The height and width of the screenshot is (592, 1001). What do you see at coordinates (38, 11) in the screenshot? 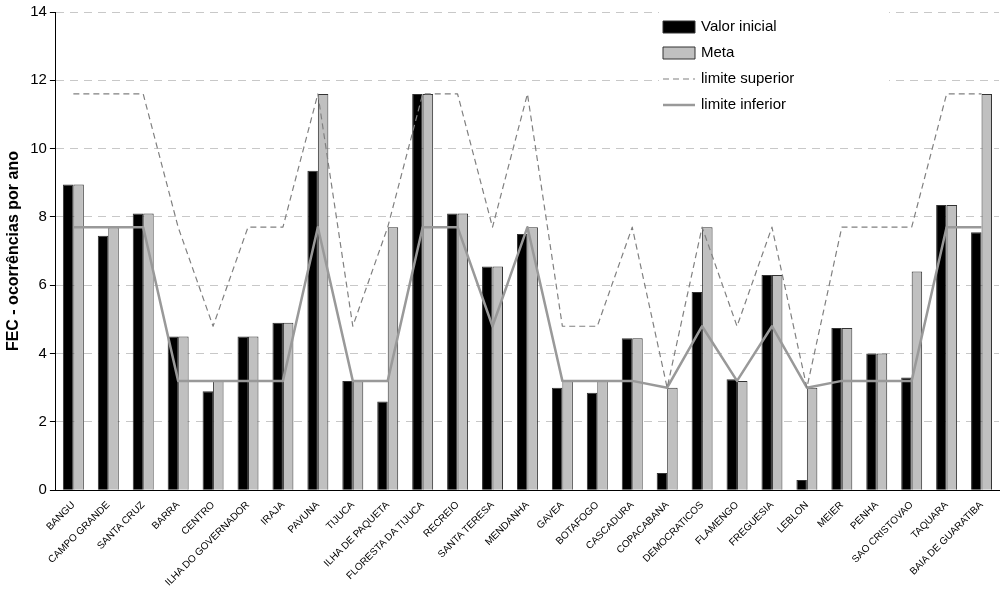
I see `y-tick-label: 14` at bounding box center [38, 11].